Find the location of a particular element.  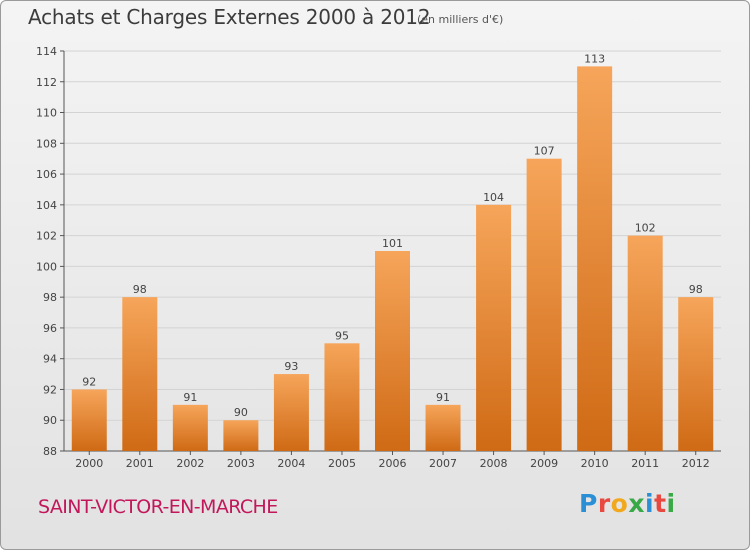

y-tick-label: 94 is located at coordinates (50, 359).